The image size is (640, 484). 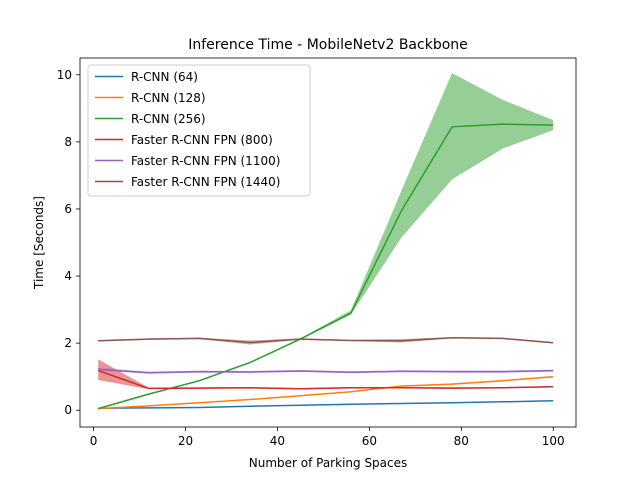 What do you see at coordinates (168, 98) in the screenshot?
I see `legend-entry-label: R-CNN (128)` at bounding box center [168, 98].